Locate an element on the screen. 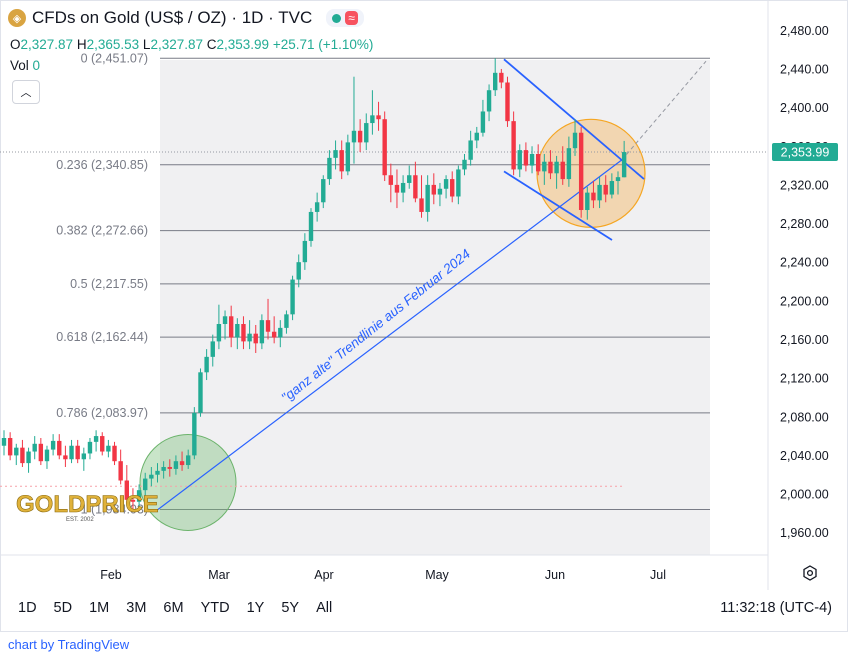  timeframe-button: 1D is located at coordinates (27, 608).